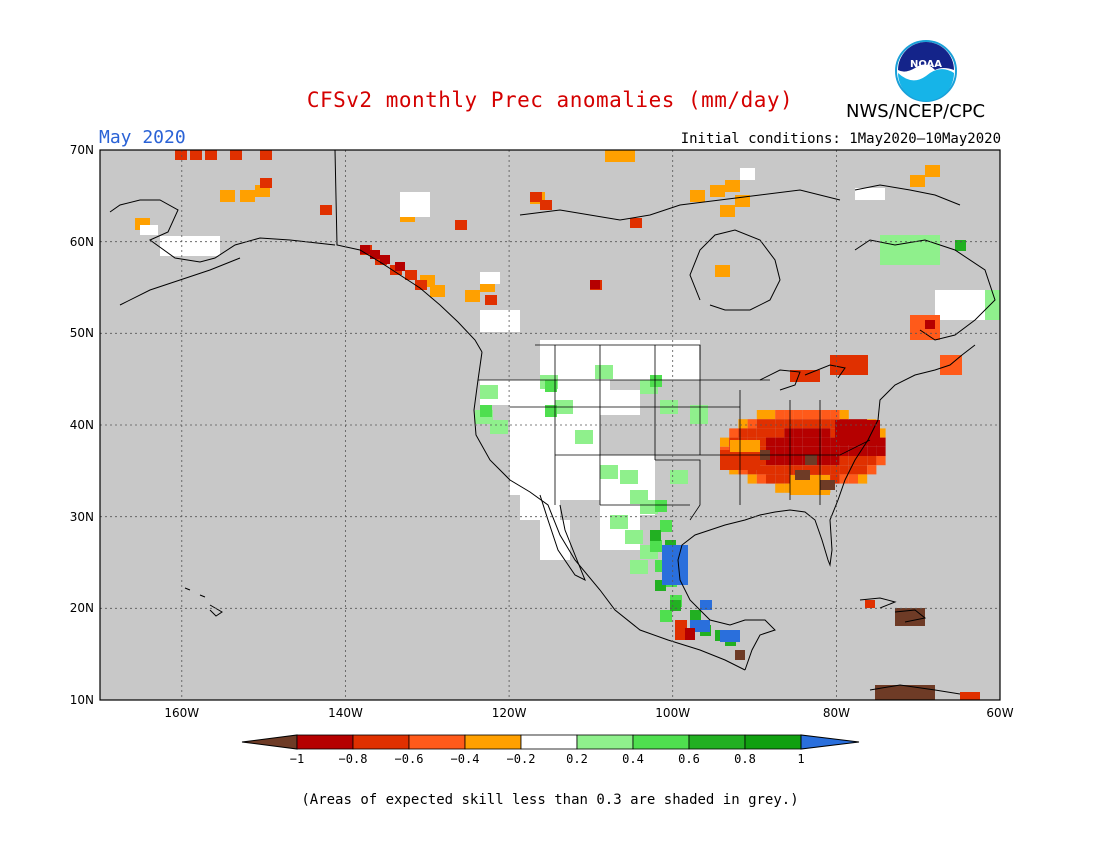 The image size is (1100, 850). What do you see at coordinates (620, 360) in the screenshot?
I see `northwest-neutral` at bounding box center [620, 360].